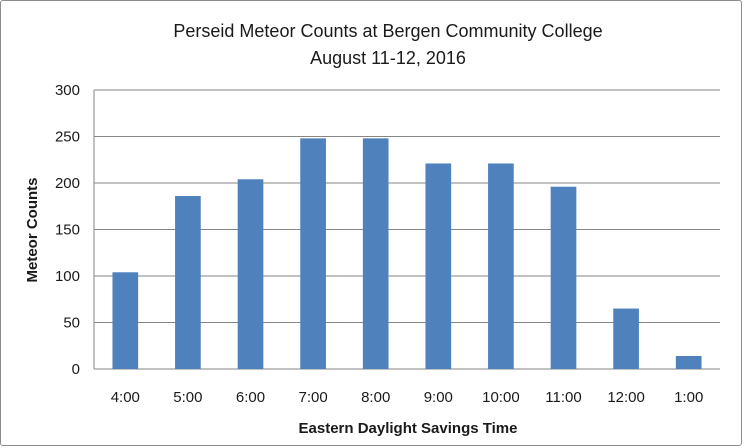 The height and width of the screenshot is (448, 744). Describe the element at coordinates (501, 266) in the screenshot. I see `bar-10:00` at that location.